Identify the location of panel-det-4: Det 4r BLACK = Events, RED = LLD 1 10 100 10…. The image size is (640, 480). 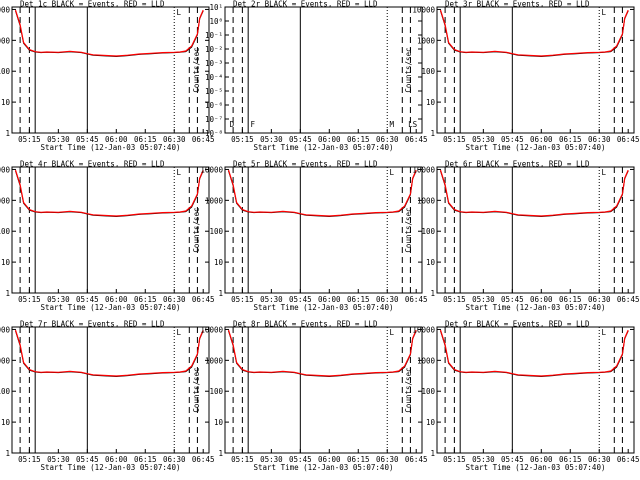
(107, 236).